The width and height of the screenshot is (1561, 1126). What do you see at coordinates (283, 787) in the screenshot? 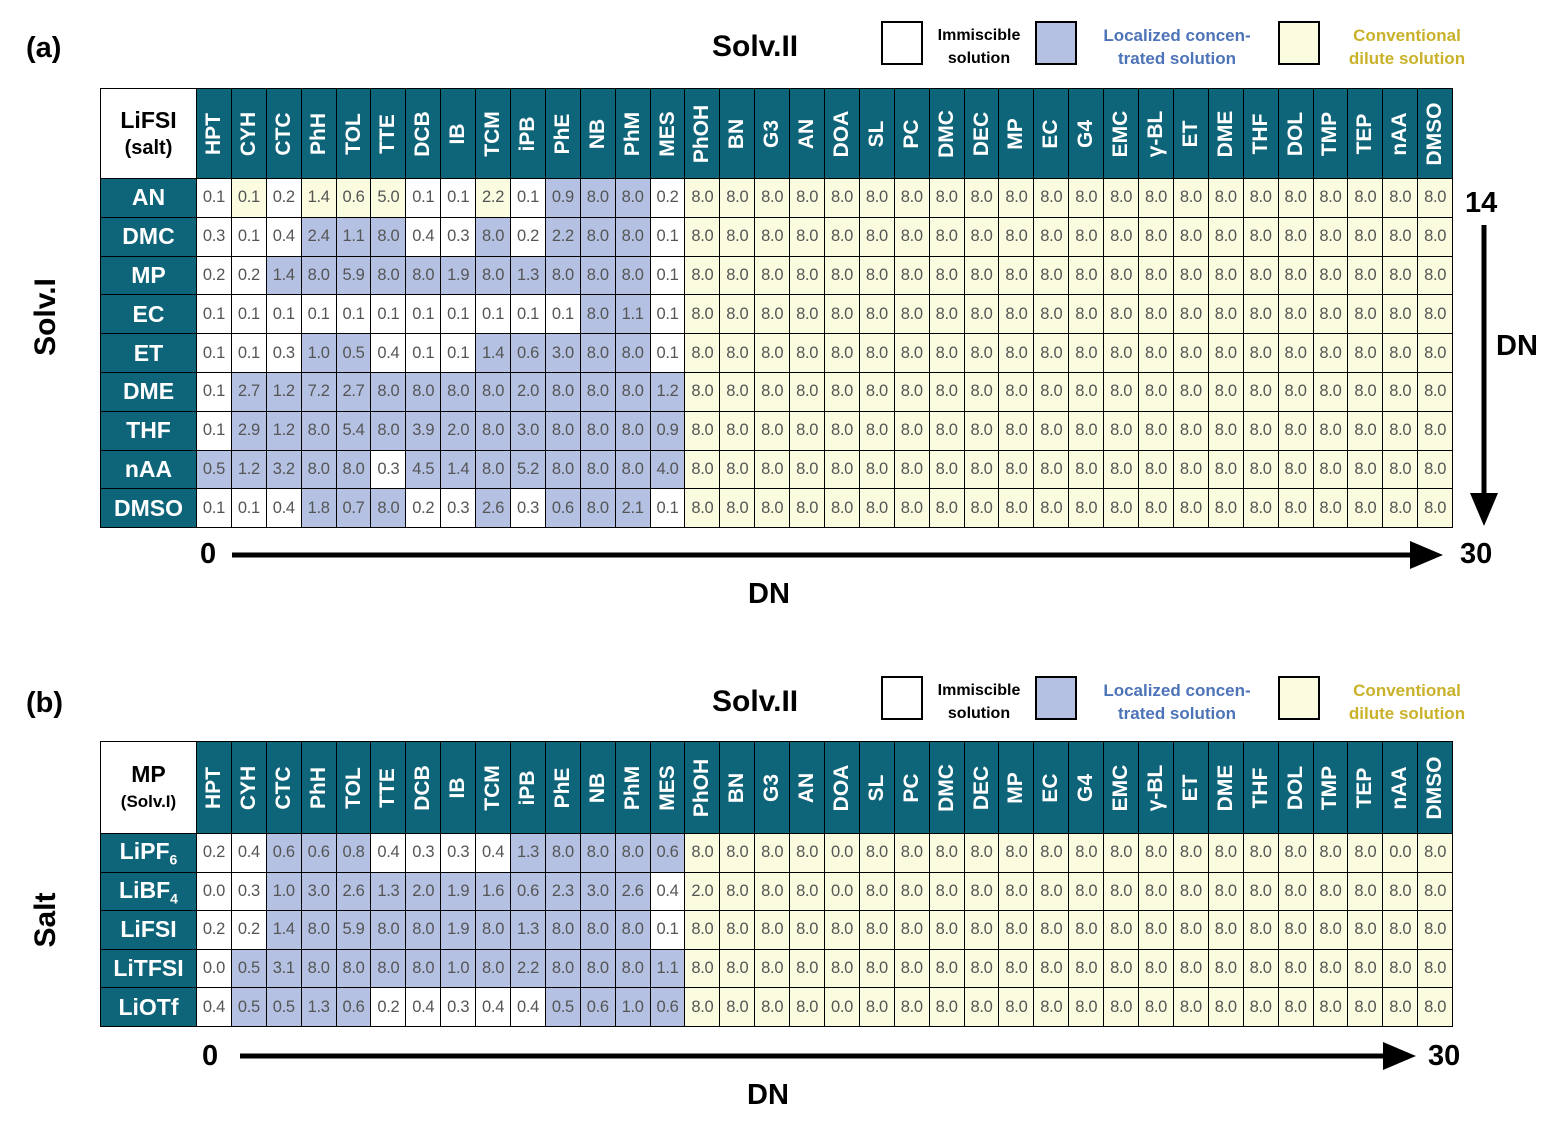
I see `column-header-2: CTC` at bounding box center [283, 787].